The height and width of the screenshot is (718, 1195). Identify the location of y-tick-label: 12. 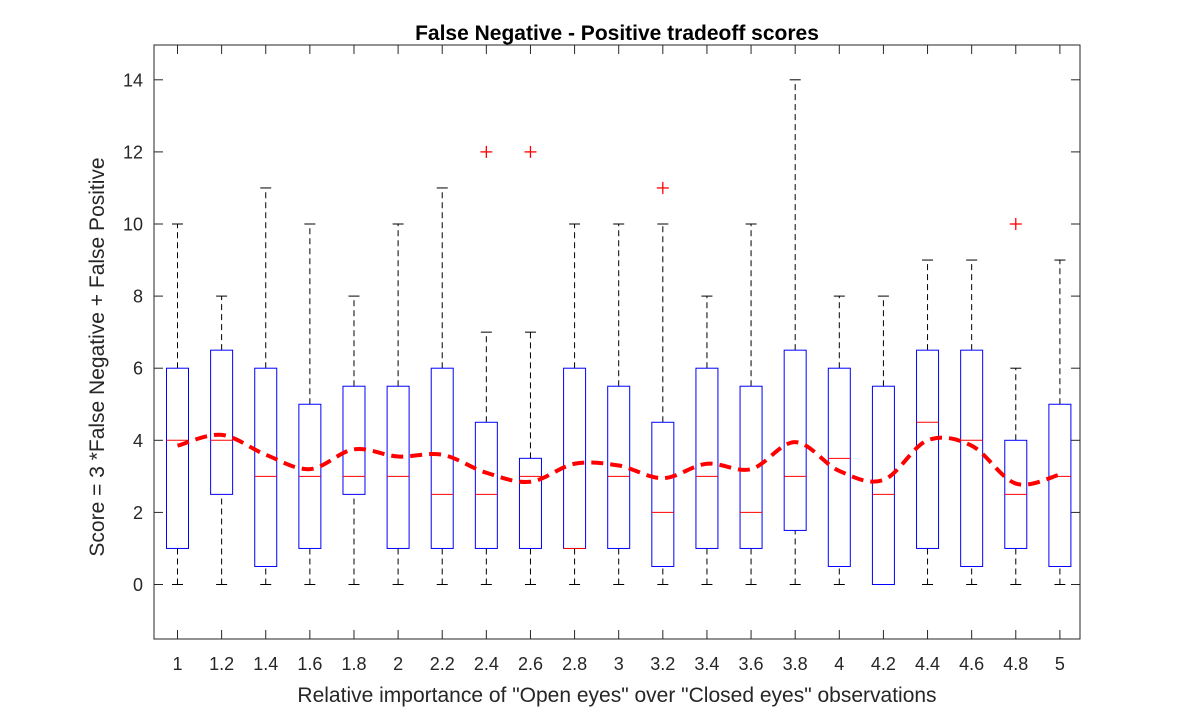
(133, 152).